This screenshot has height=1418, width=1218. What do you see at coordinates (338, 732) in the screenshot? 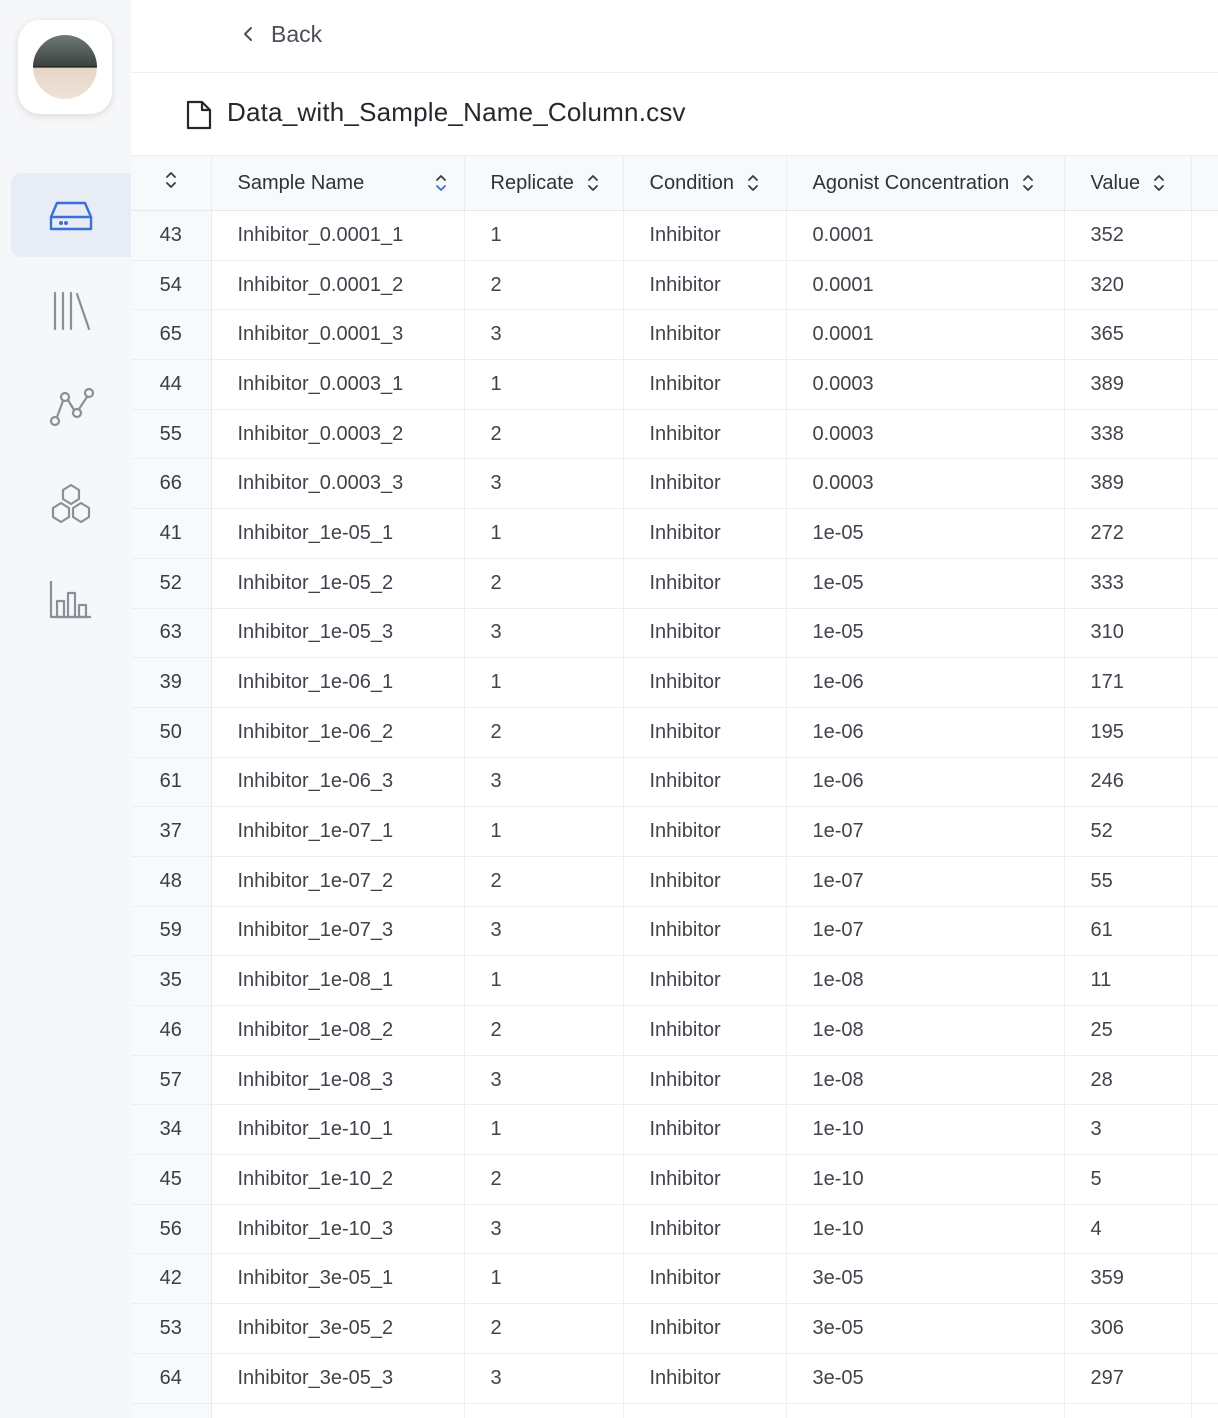
I see `sample-name-cell: Inhibitor_1e-06_2` at bounding box center [338, 732].